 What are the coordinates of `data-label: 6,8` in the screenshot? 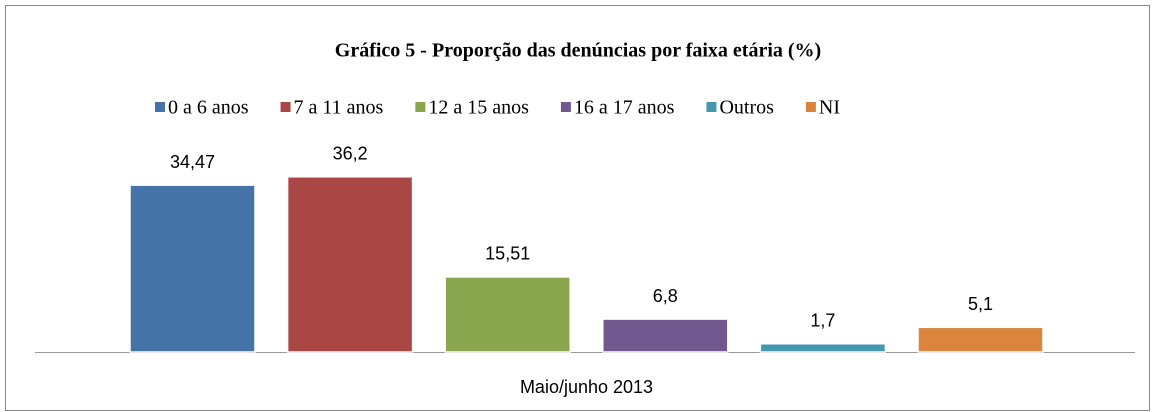 It's located at (665, 296).